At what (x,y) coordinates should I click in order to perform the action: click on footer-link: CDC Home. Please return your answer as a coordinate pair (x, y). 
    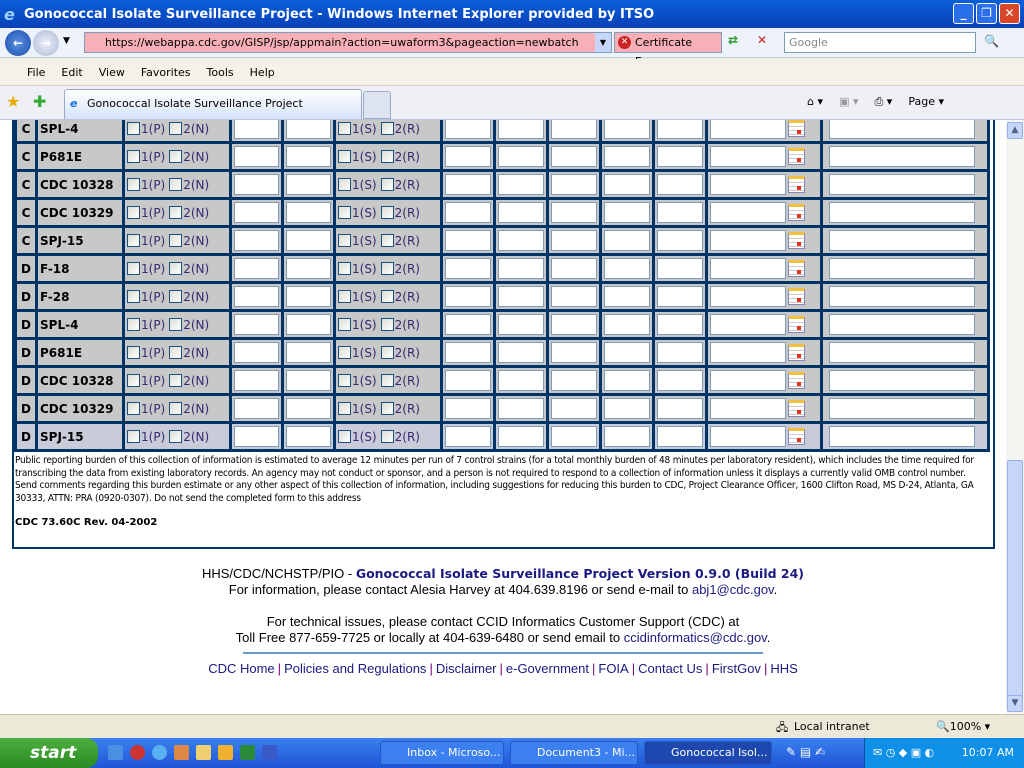
    Looking at the image, I should click on (241, 668).